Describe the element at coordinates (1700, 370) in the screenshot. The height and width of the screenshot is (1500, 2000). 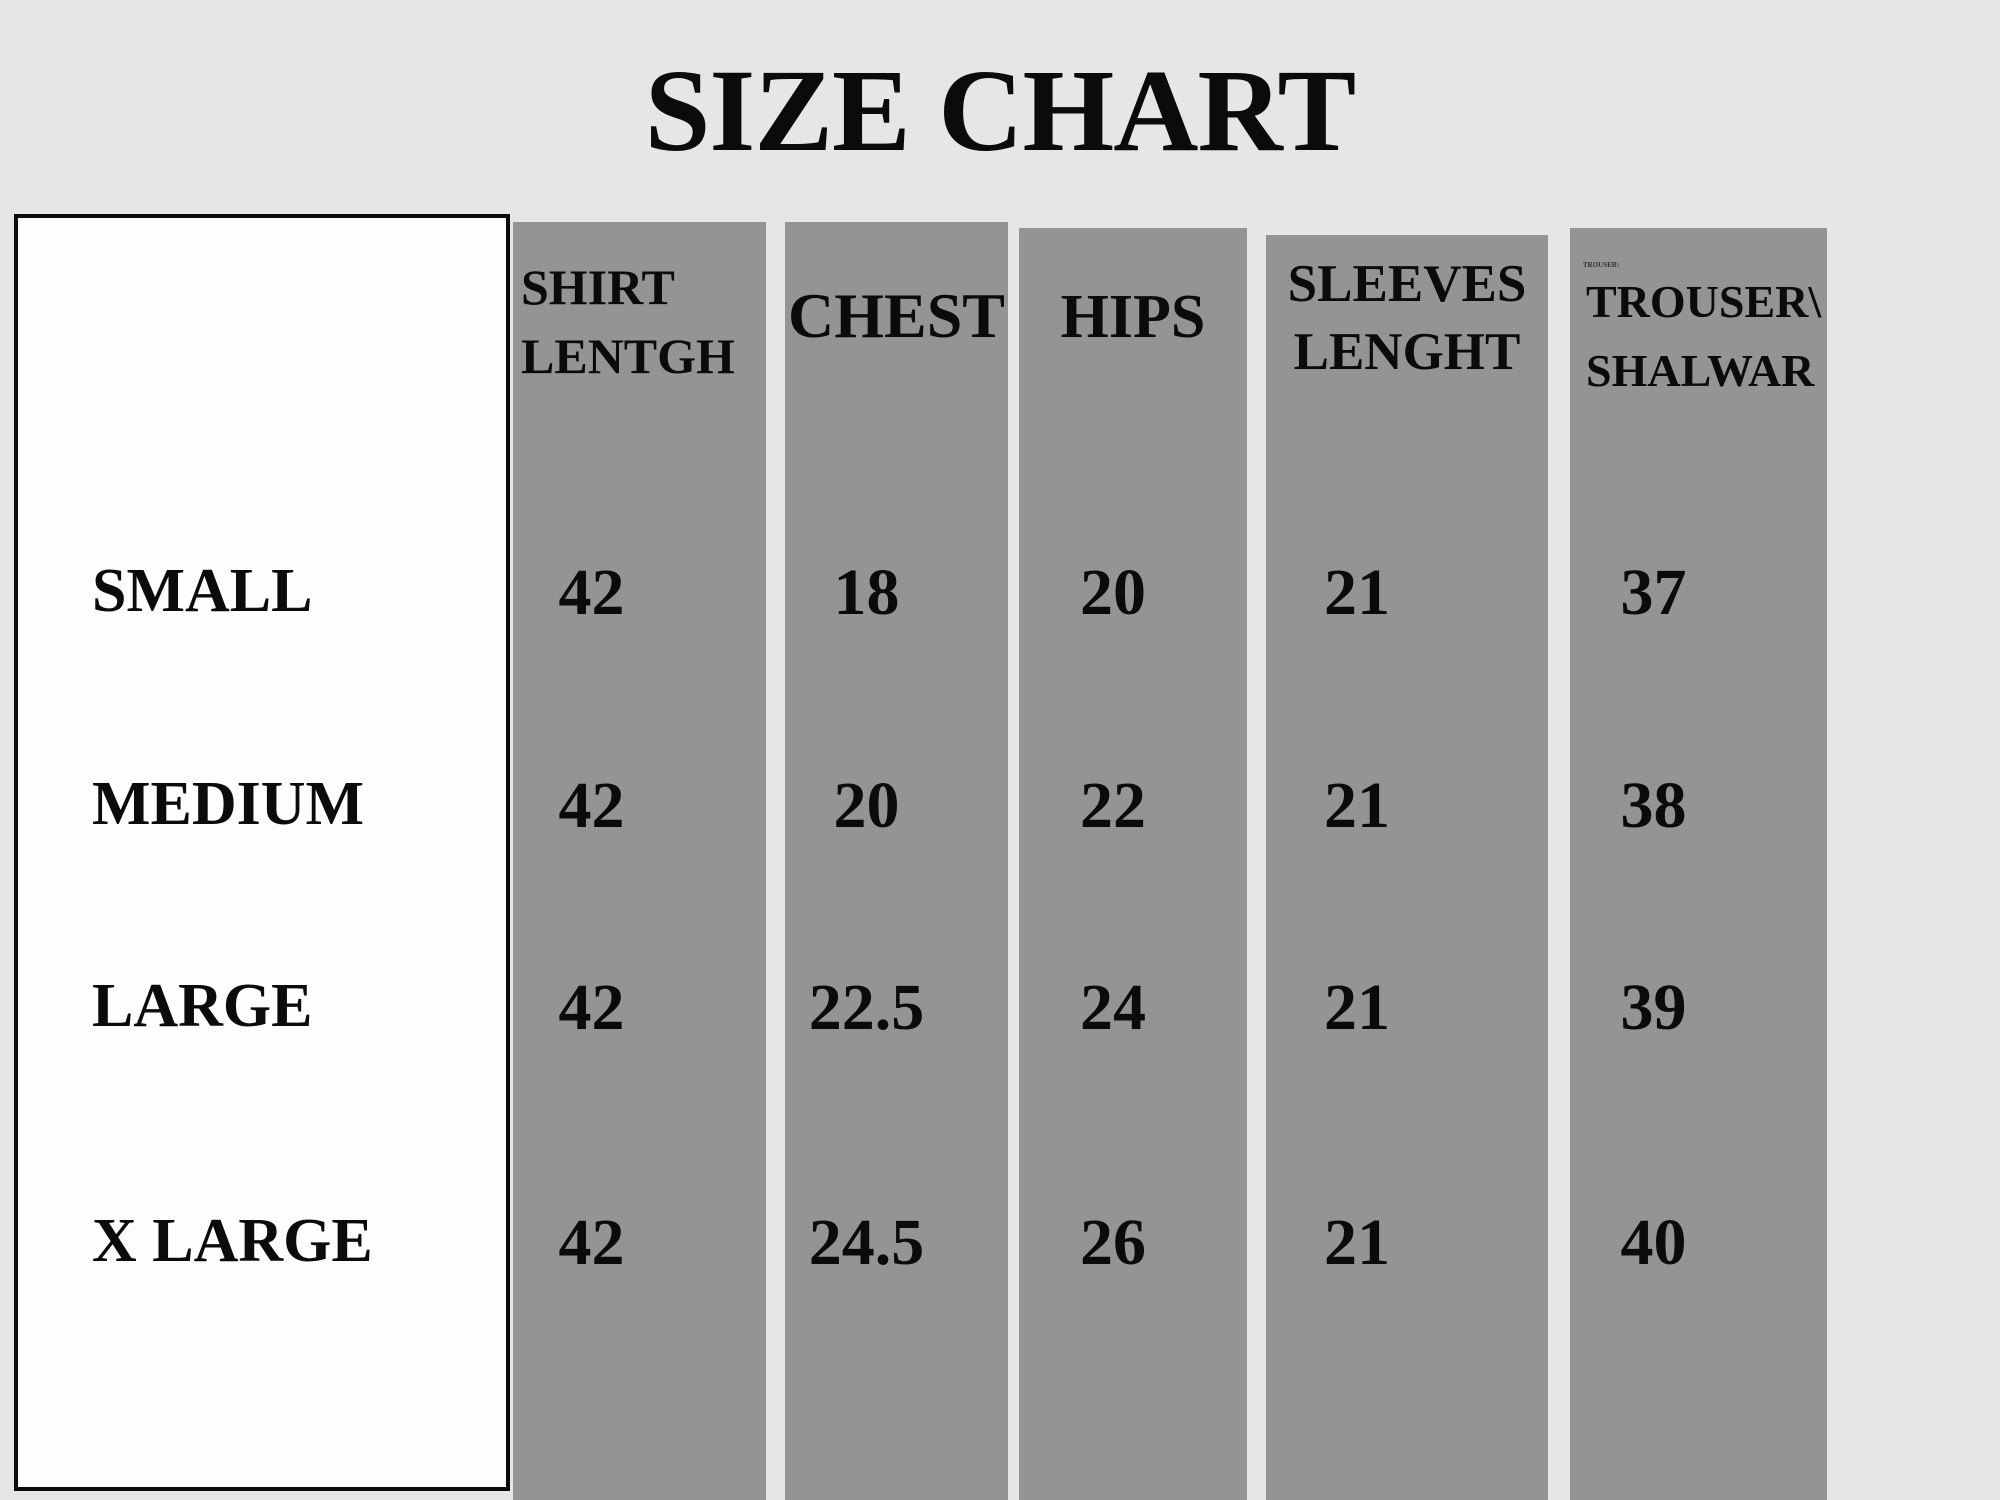
I see `header-line: SHALWAR` at that location.